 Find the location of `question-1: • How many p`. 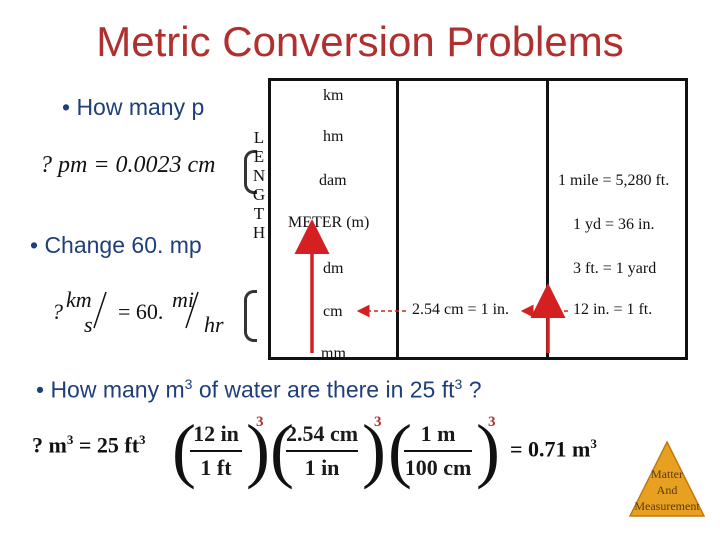

question-1: • How many p is located at coordinates (133, 107).